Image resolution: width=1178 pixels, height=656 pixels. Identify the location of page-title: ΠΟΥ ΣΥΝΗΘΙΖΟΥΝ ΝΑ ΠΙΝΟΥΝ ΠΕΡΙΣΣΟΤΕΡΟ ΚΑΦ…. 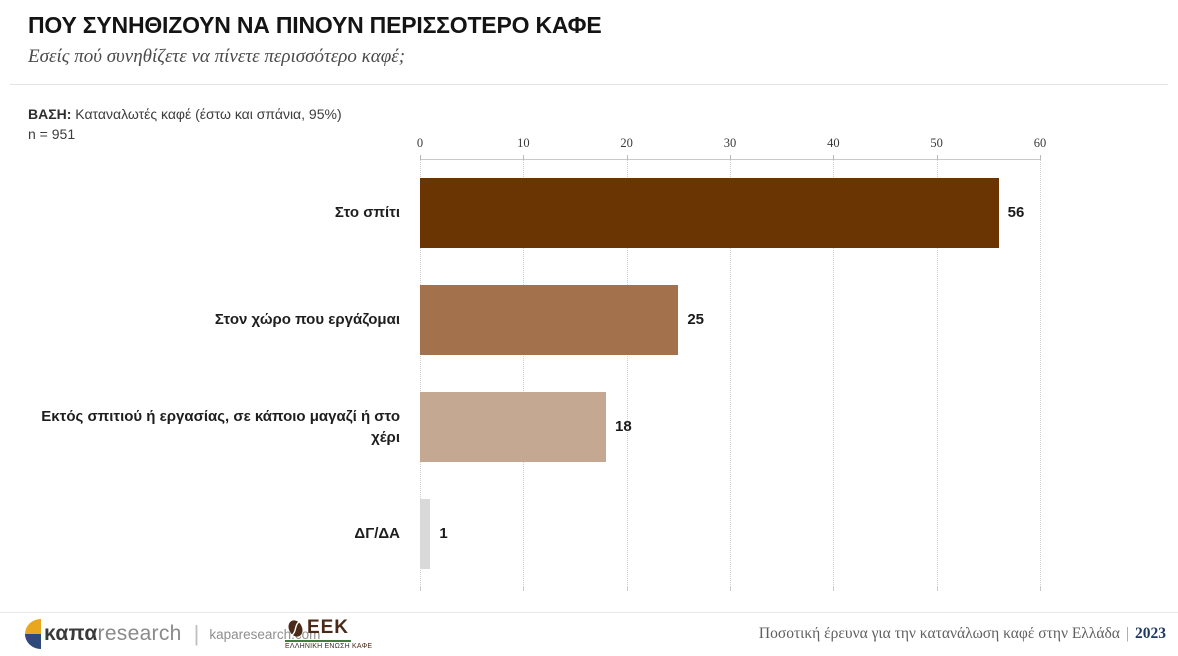
(315, 25).